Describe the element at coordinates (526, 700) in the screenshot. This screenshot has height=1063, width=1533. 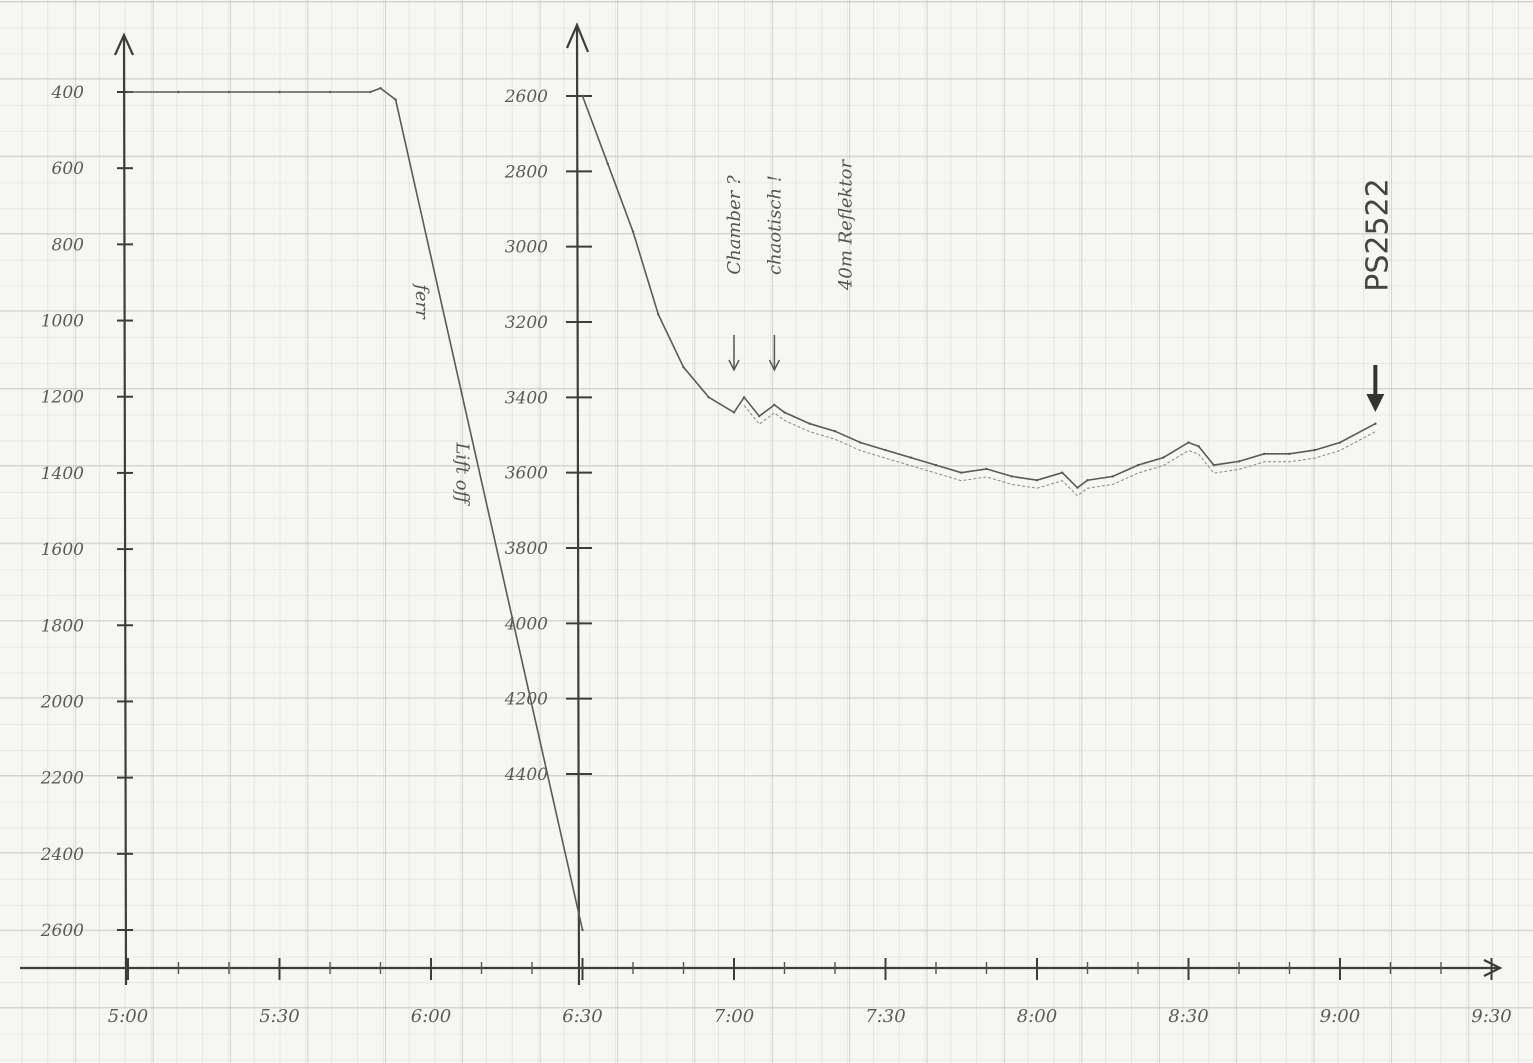
I see `right-y-tick-label: 4200` at that location.